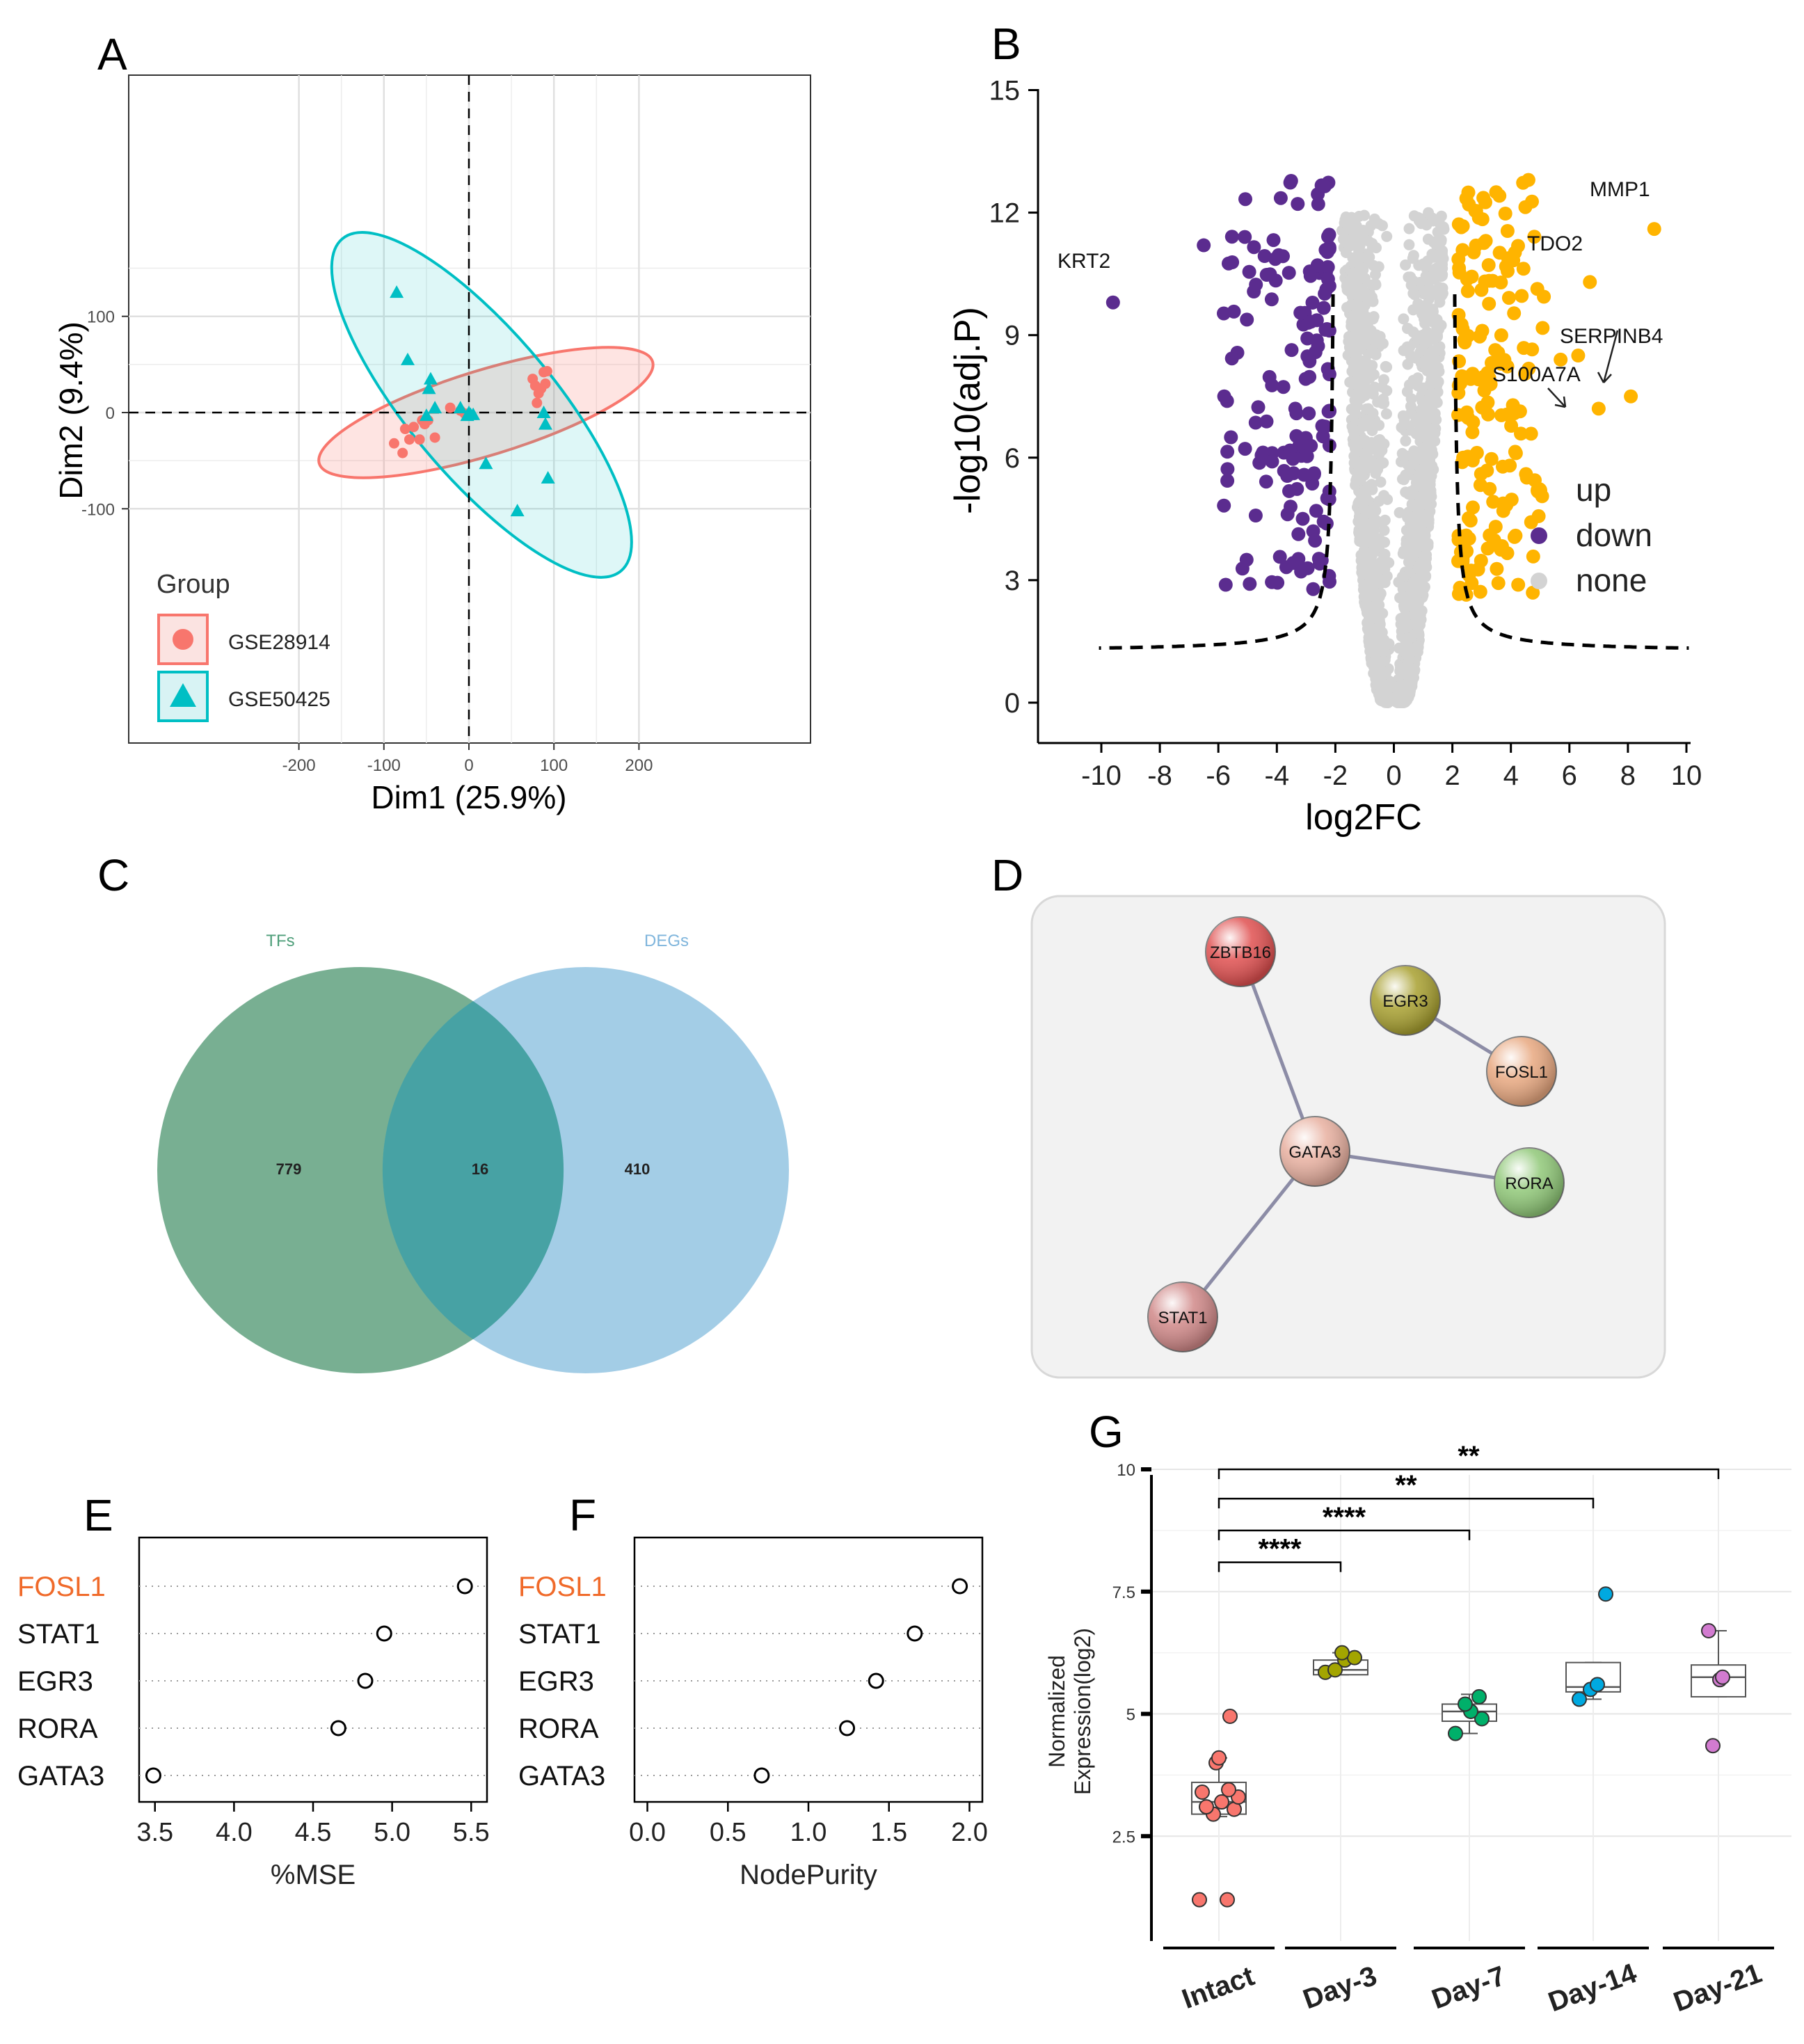 This screenshot has height=2044, width=1804. Describe the element at coordinates (1422, 1167) in the screenshot. I see `edge-gata3-rora` at that location.